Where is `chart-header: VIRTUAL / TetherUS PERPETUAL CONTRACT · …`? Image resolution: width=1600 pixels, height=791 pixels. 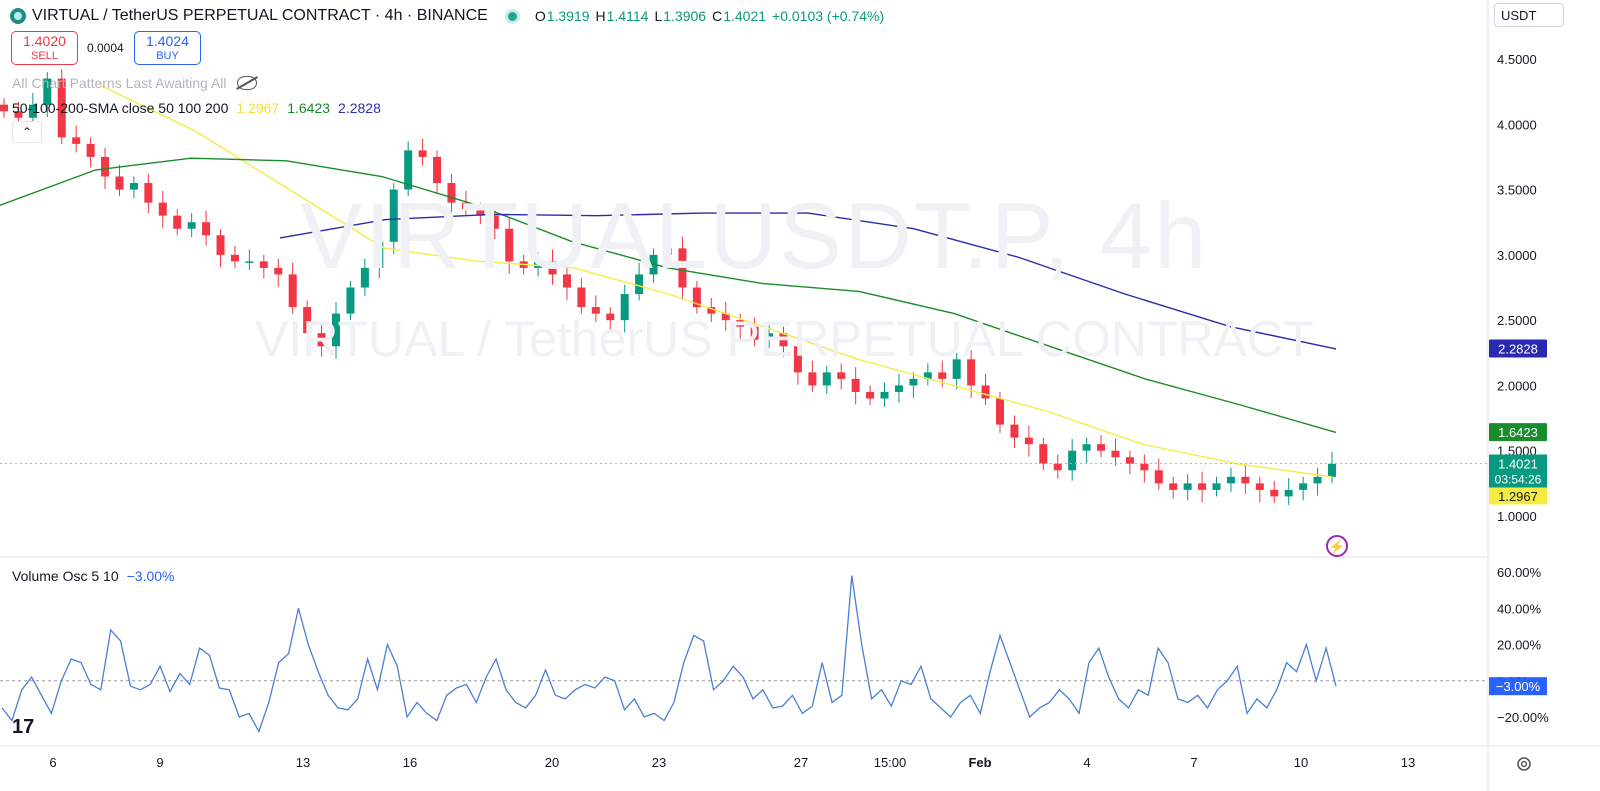
chart-header: VIRTUAL / TetherUS PERPETUAL CONTRACT · … is located at coordinates (447, 16).